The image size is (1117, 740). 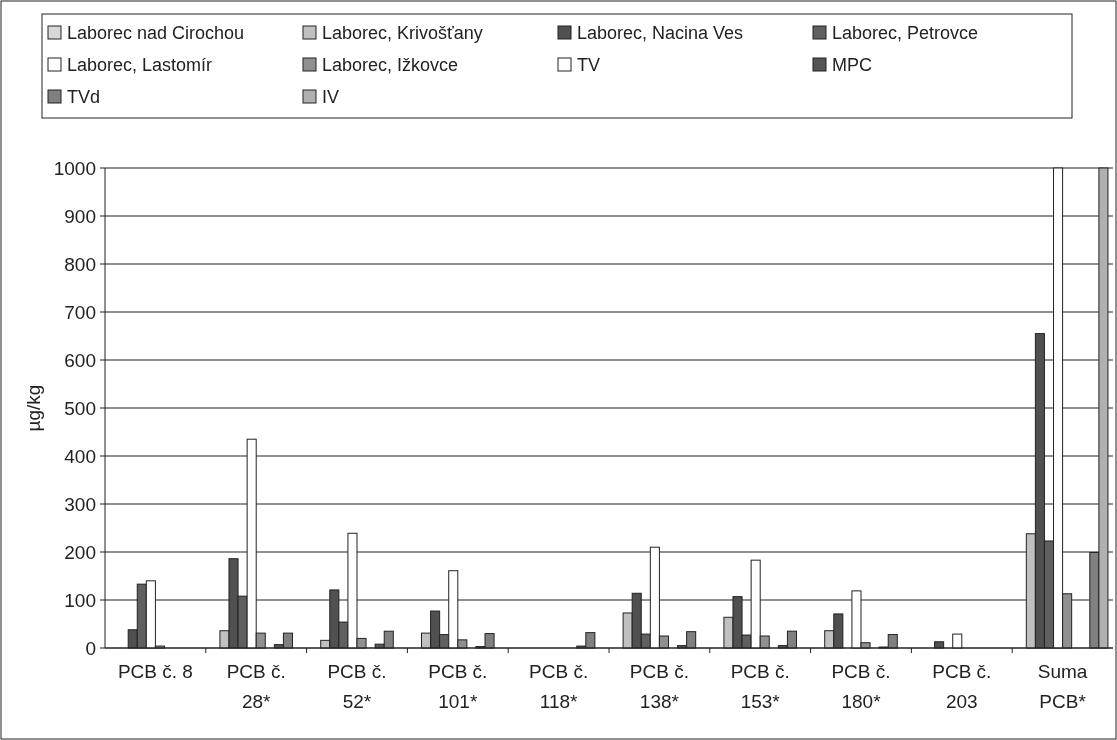 What do you see at coordinates (760, 686) in the screenshot?
I see `x-tick-label: PCB č. 153*` at bounding box center [760, 686].